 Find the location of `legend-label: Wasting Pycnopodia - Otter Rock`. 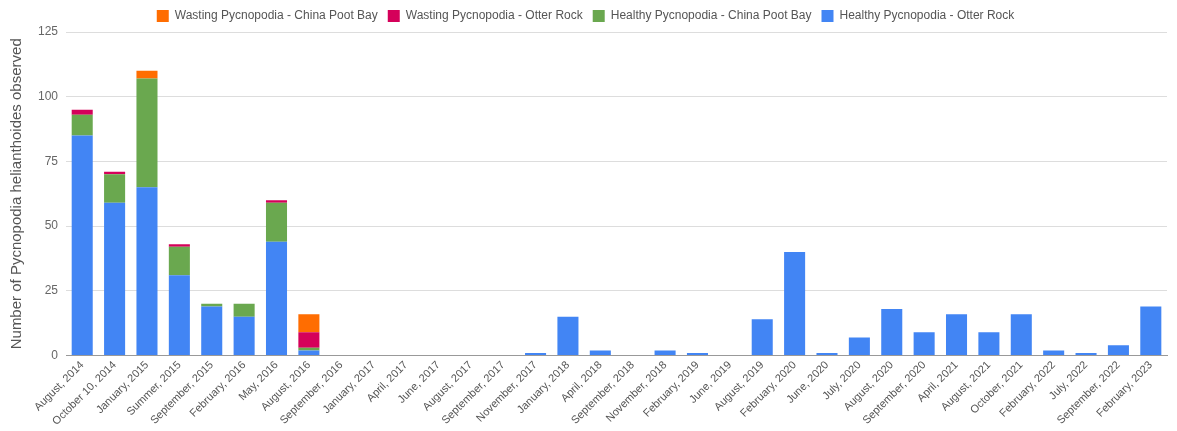

legend-label: Wasting Pycnopodia - Otter Rock is located at coordinates (494, 15).